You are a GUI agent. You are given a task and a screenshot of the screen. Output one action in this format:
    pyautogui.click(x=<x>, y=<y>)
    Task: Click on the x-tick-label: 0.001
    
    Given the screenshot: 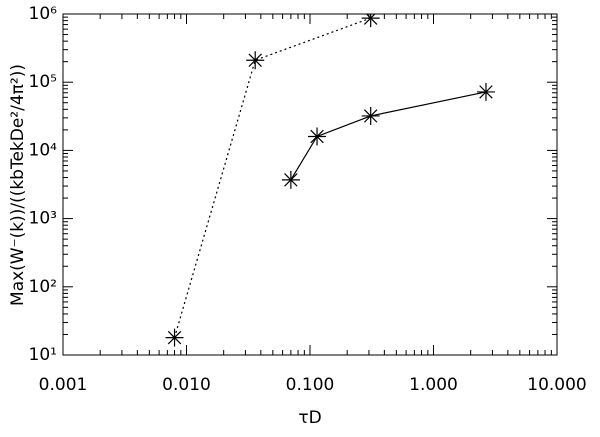 What is the action you would take?
    pyautogui.click(x=63, y=385)
    